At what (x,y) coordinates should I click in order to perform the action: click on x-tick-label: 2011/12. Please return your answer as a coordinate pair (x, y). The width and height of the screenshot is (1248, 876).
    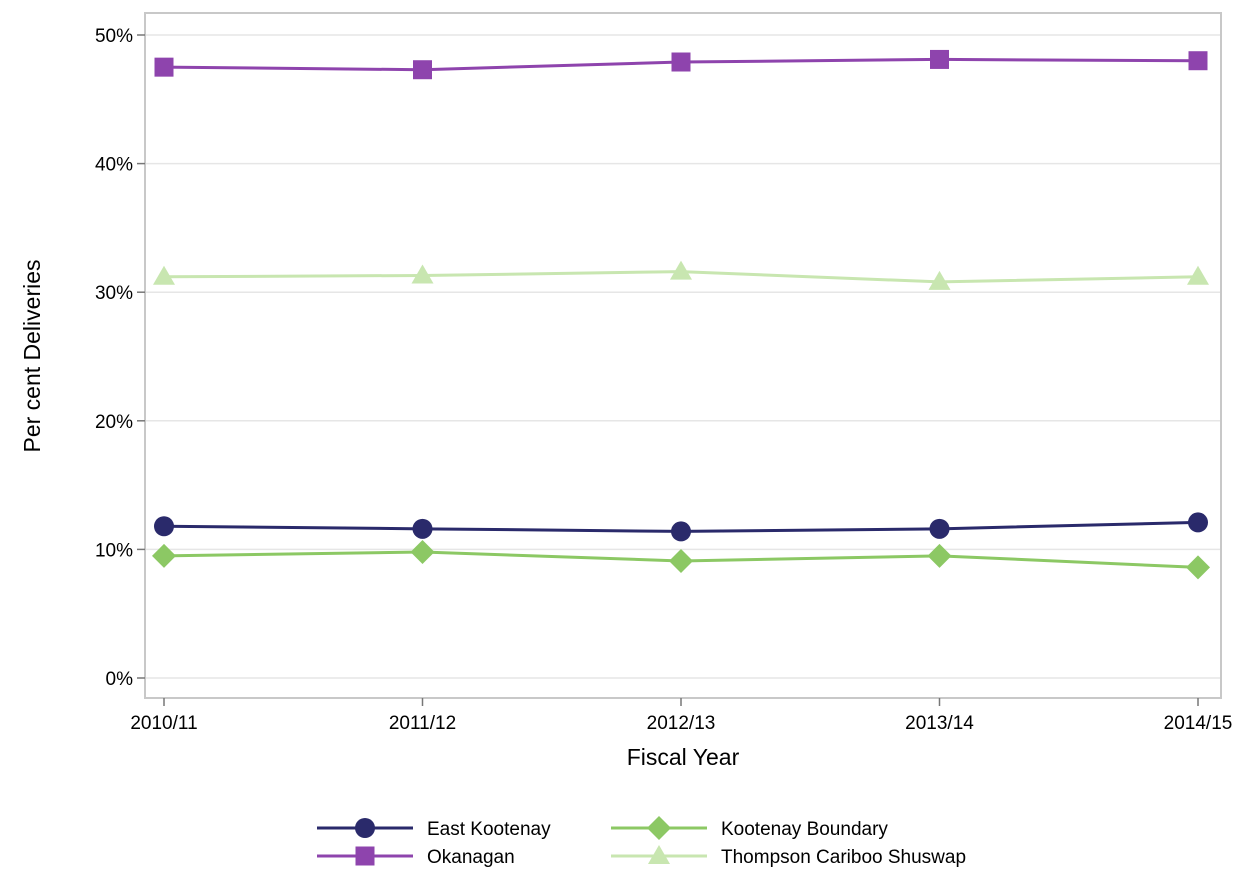
    Looking at the image, I should click on (422, 723).